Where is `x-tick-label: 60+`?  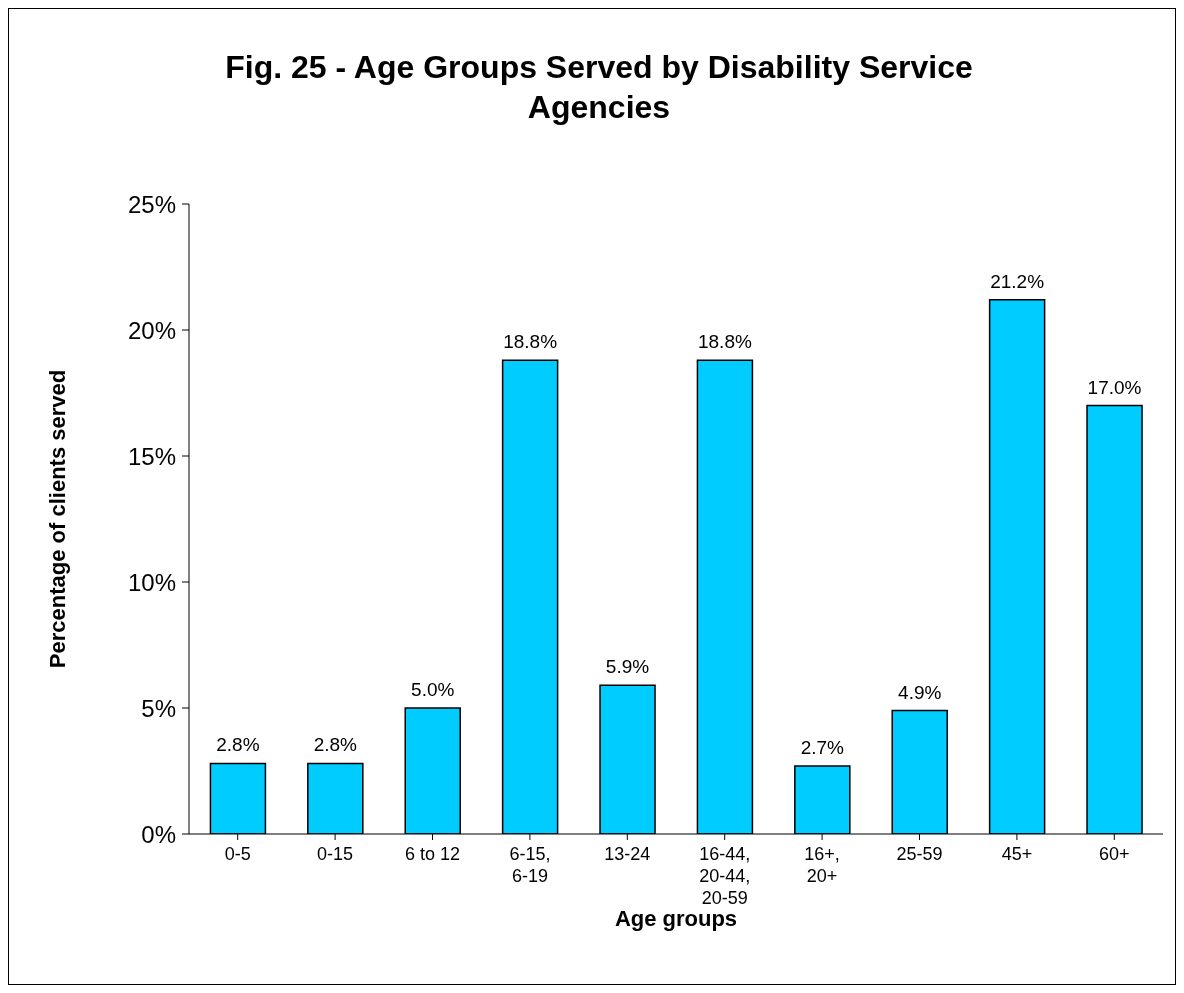 x-tick-label: 60+ is located at coordinates (1114, 854).